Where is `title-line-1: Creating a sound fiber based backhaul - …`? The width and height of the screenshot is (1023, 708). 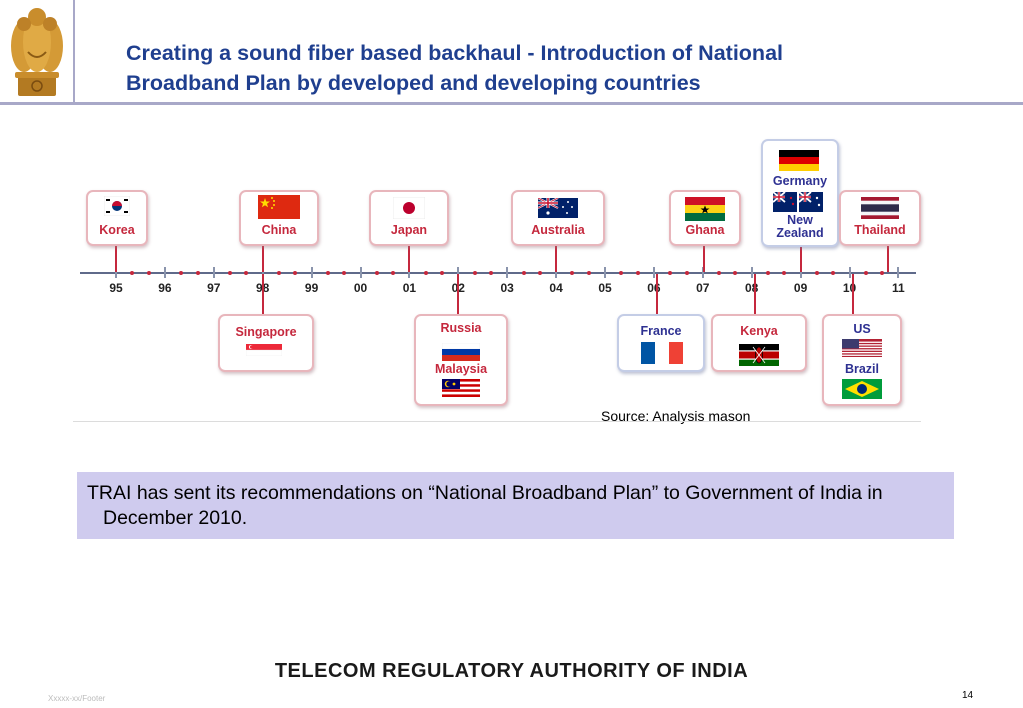 title-line-1: Creating a sound fiber based backhaul - … is located at coordinates (454, 53).